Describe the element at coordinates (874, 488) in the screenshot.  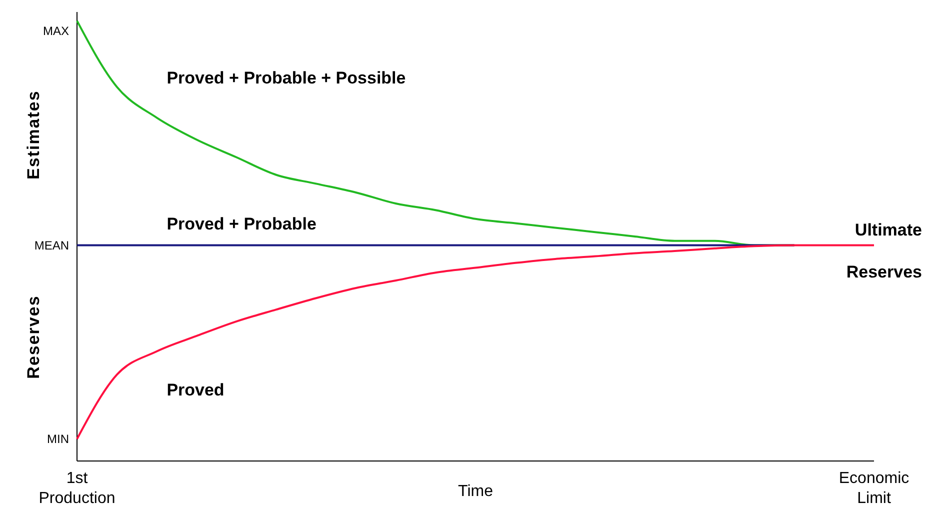
I see `x-tick-label: Economic Limit` at that location.